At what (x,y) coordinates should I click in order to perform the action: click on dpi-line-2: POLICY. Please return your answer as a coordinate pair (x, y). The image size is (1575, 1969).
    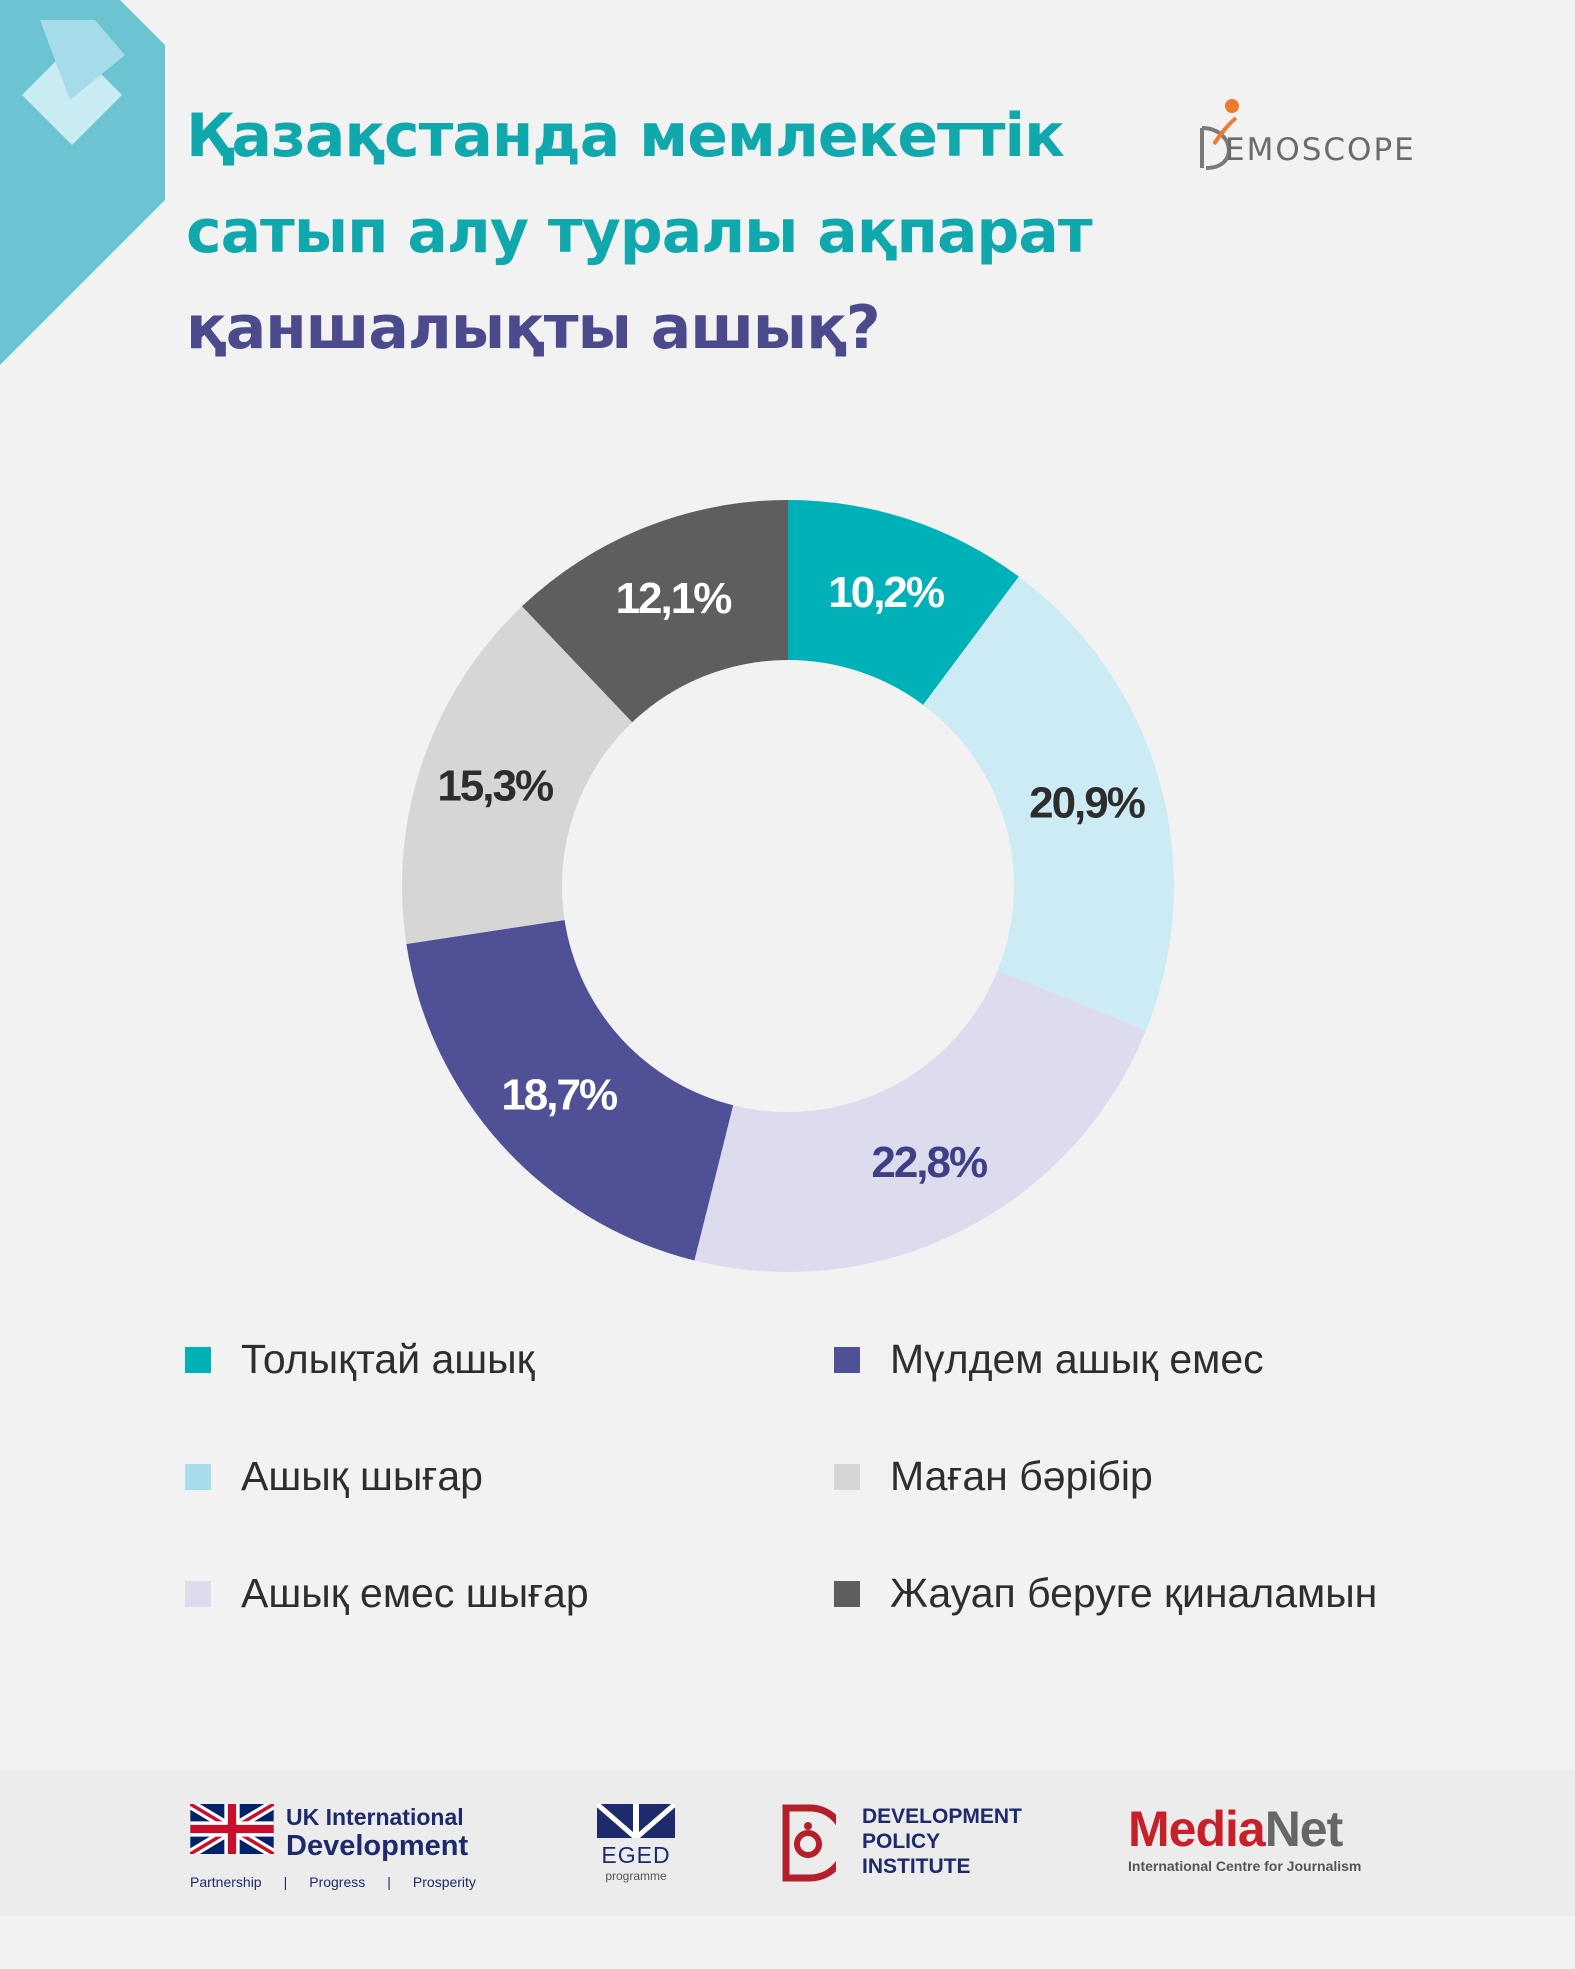
    Looking at the image, I should click on (901, 1841).